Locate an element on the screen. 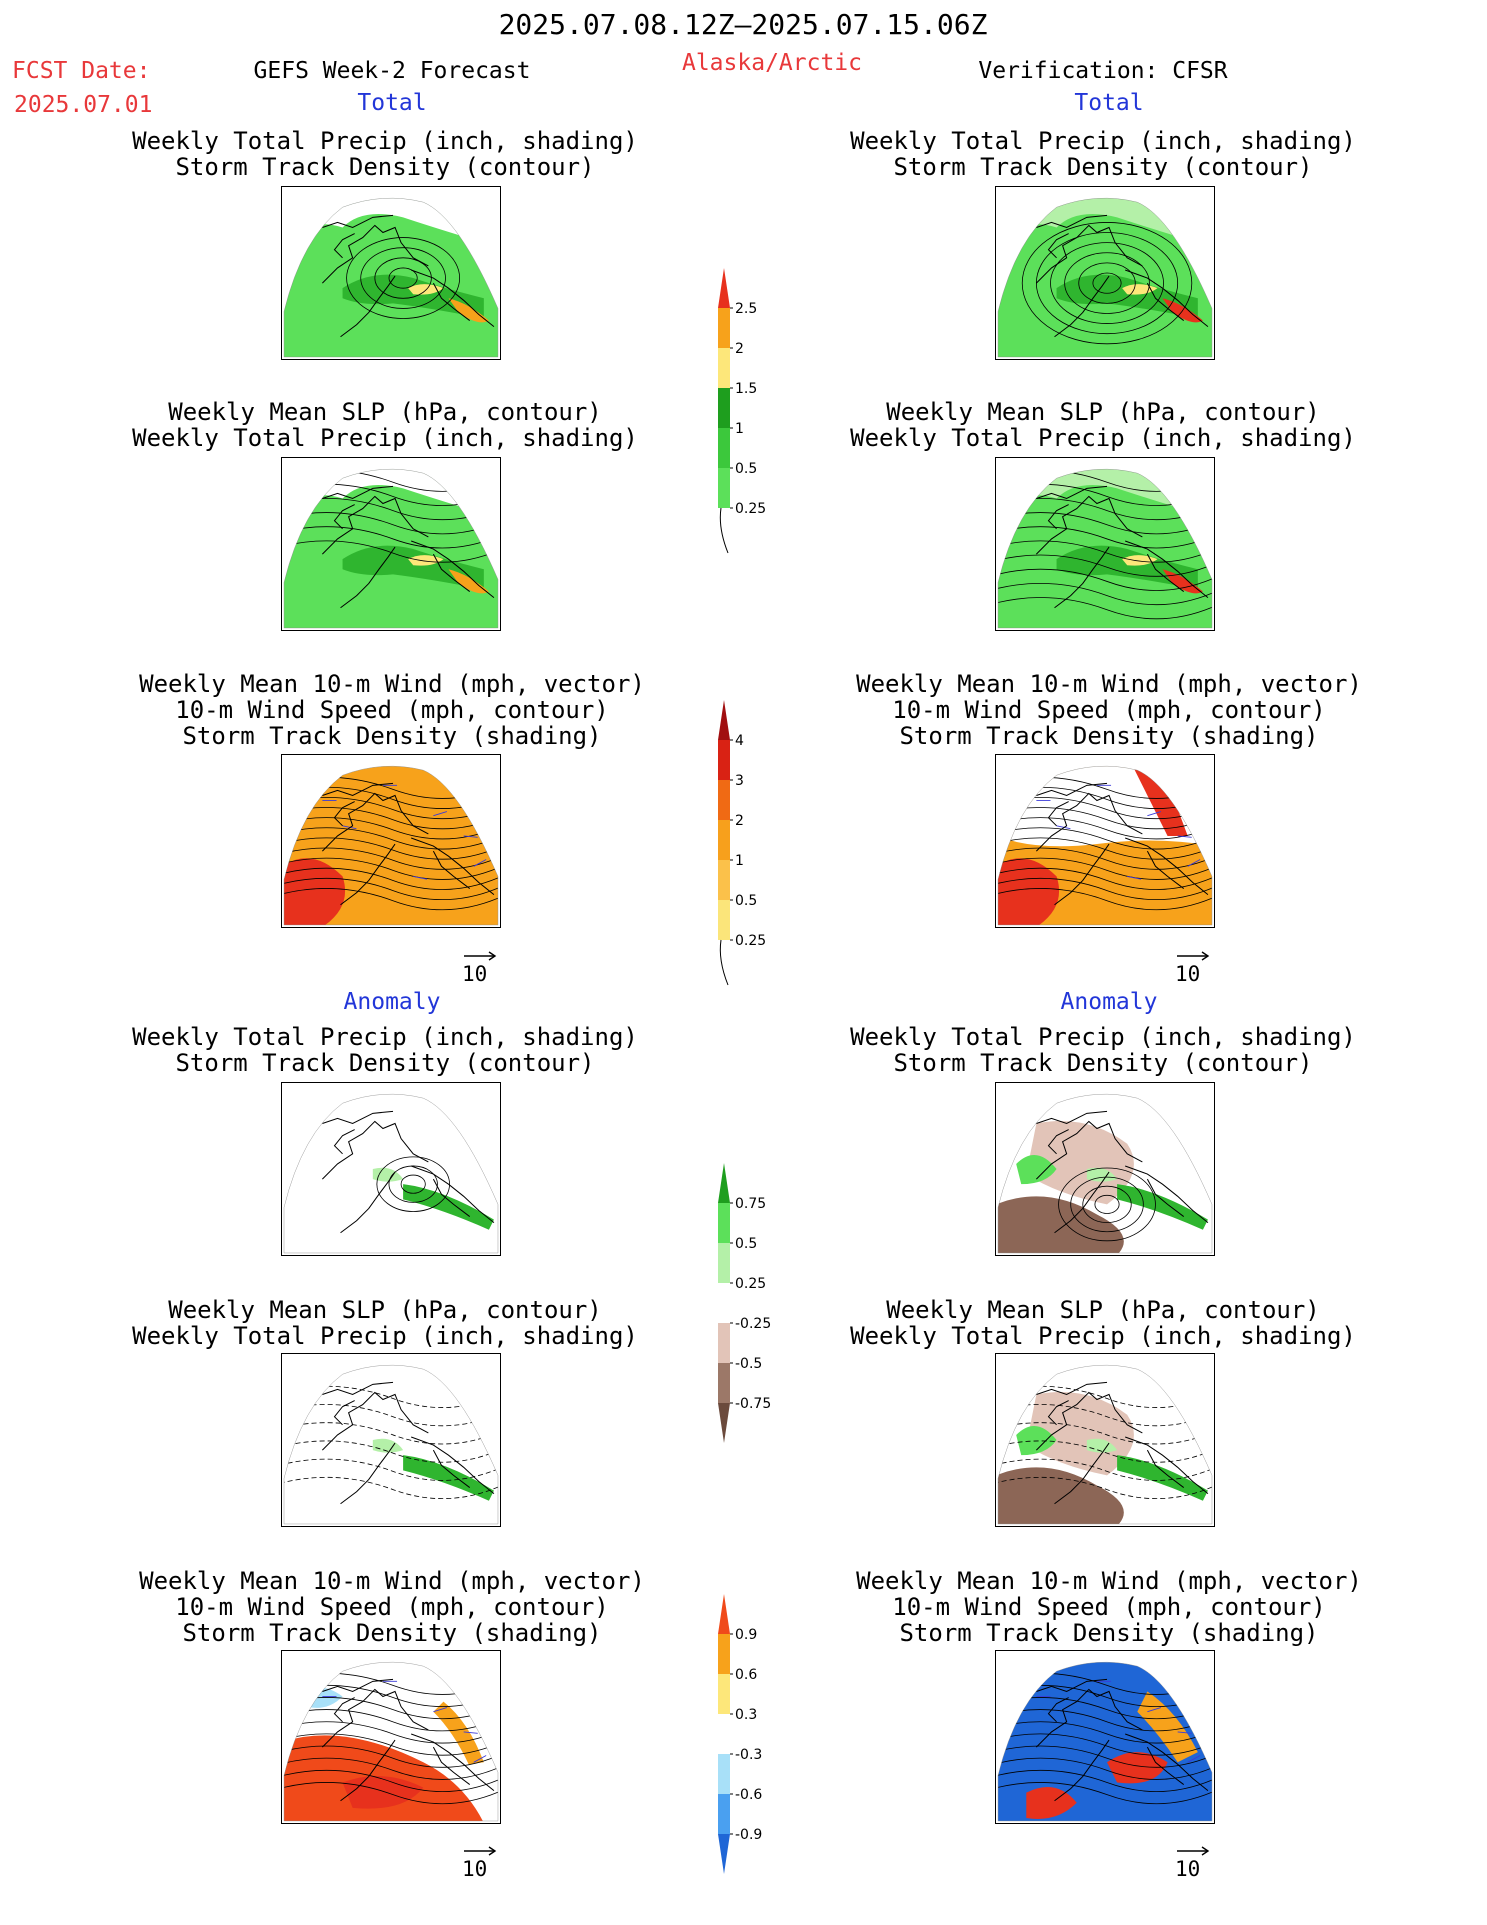 This screenshot has width=1487, height=1925. colorbar-tick-label: -0.3 is located at coordinates (748, 1755).